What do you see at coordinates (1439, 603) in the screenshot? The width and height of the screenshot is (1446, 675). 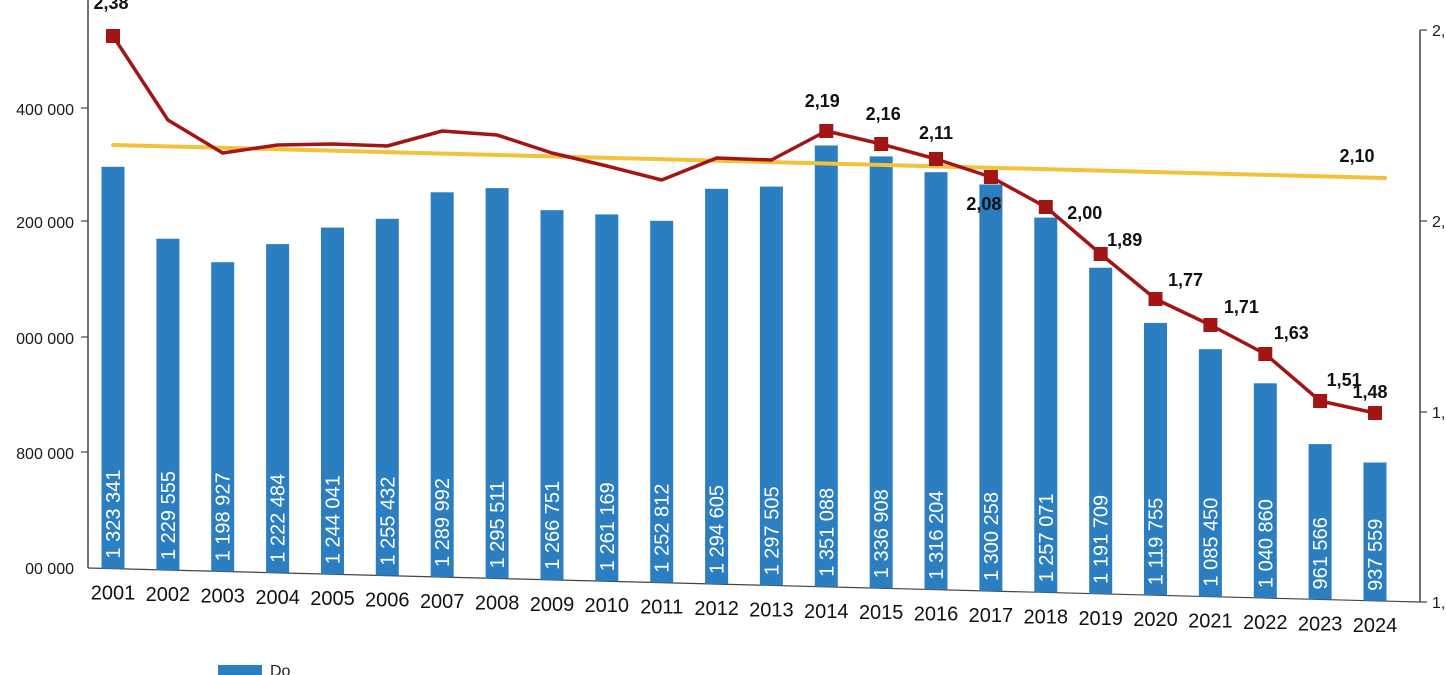 I see `right-tick-label: 1,0` at bounding box center [1439, 603].